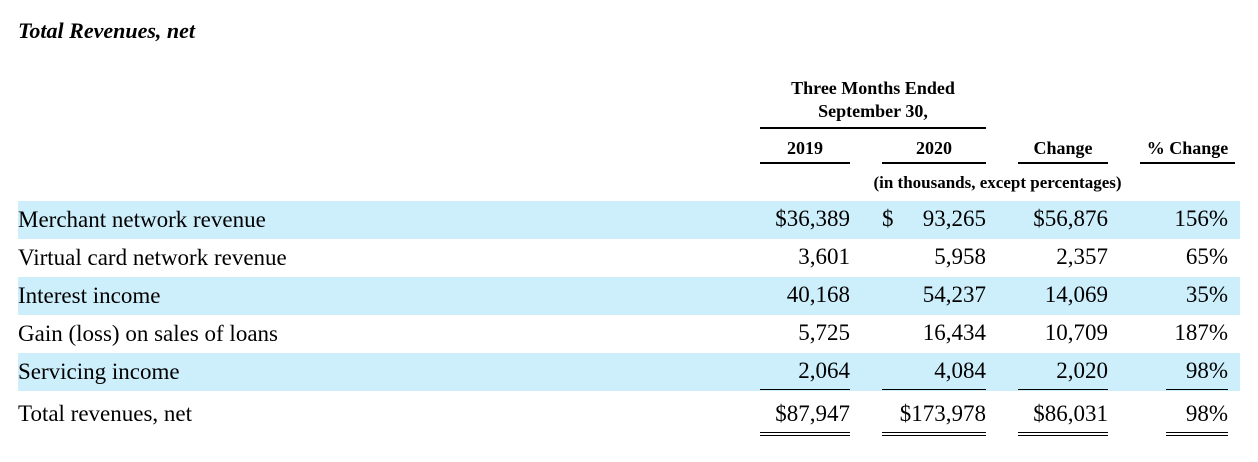  Describe the element at coordinates (1206, 294) in the screenshot. I see `value-pct-change: 35%` at that location.